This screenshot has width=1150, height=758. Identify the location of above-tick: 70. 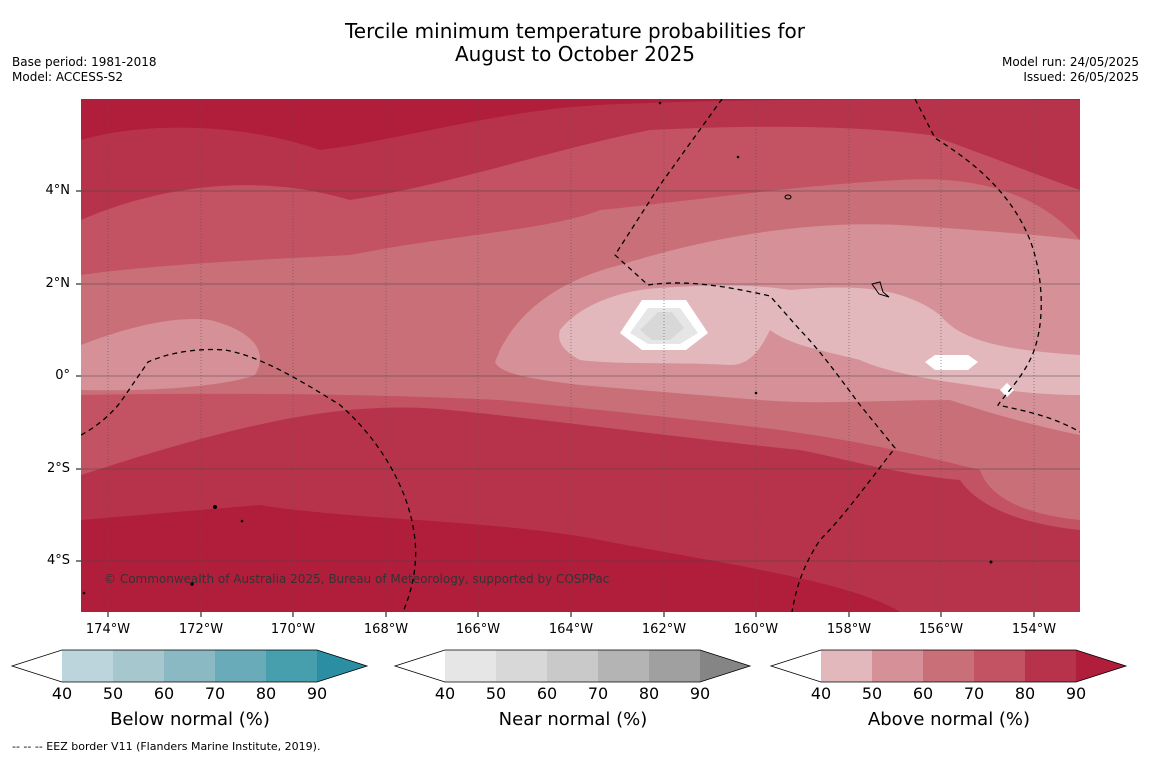
(974, 693).